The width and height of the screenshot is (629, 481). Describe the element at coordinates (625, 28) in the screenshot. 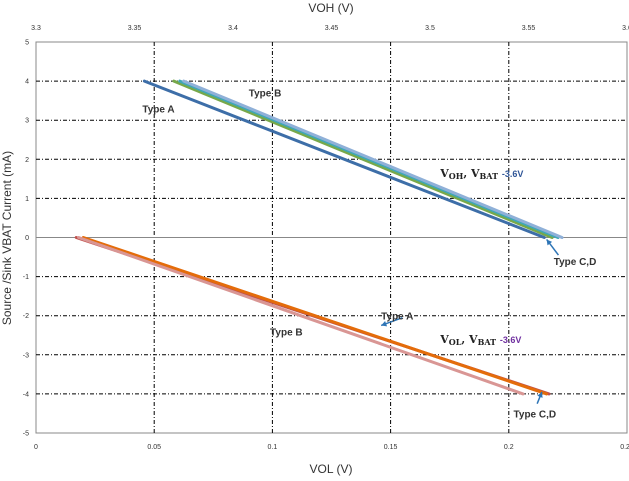

I see `x-top-tick-label: 3.6` at that location.